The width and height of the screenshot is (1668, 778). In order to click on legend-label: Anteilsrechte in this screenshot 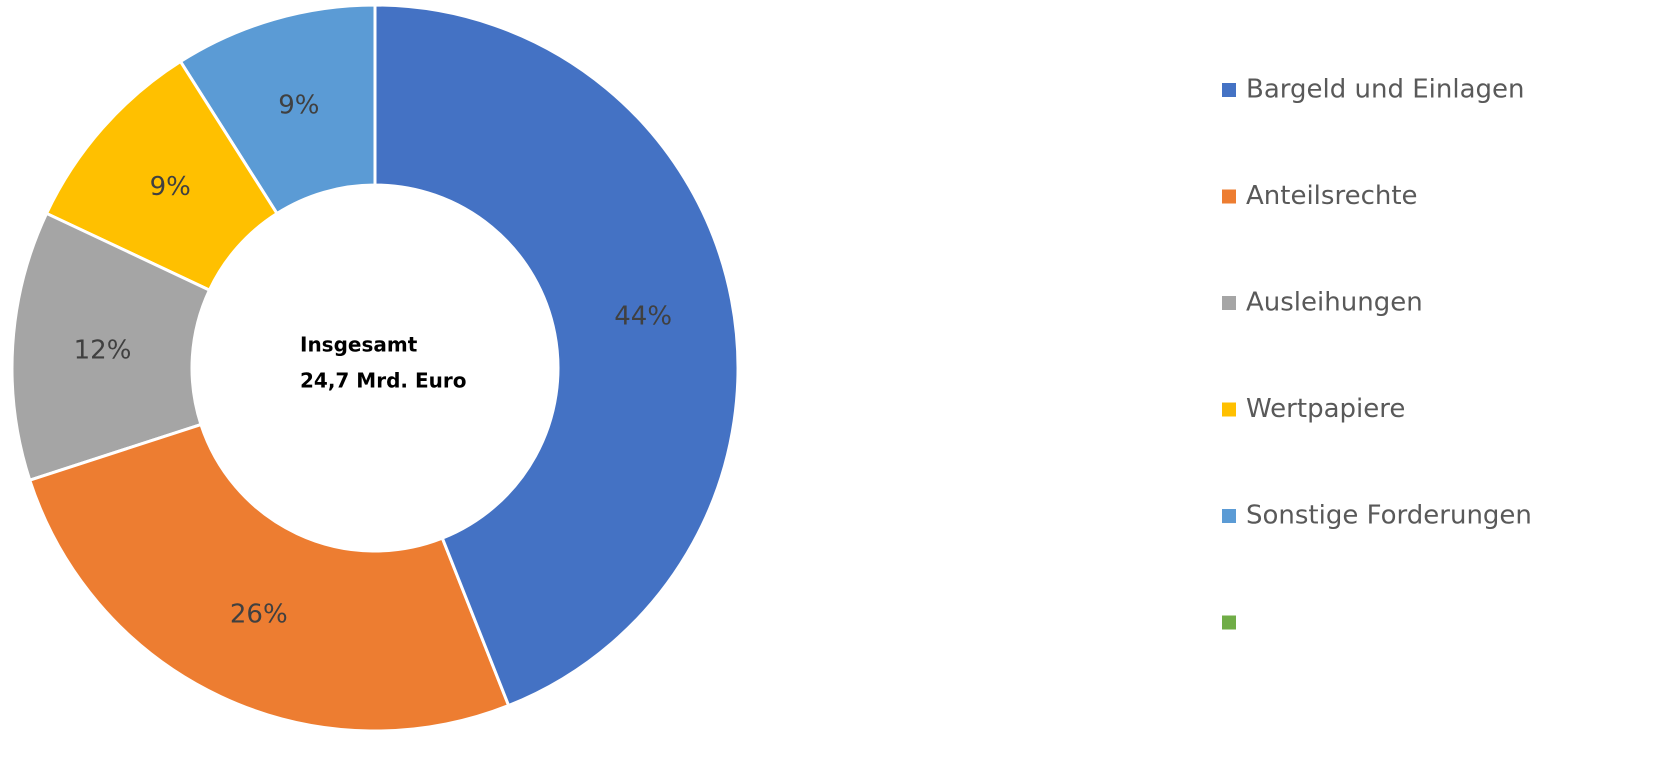, I will do `click(1332, 196)`.